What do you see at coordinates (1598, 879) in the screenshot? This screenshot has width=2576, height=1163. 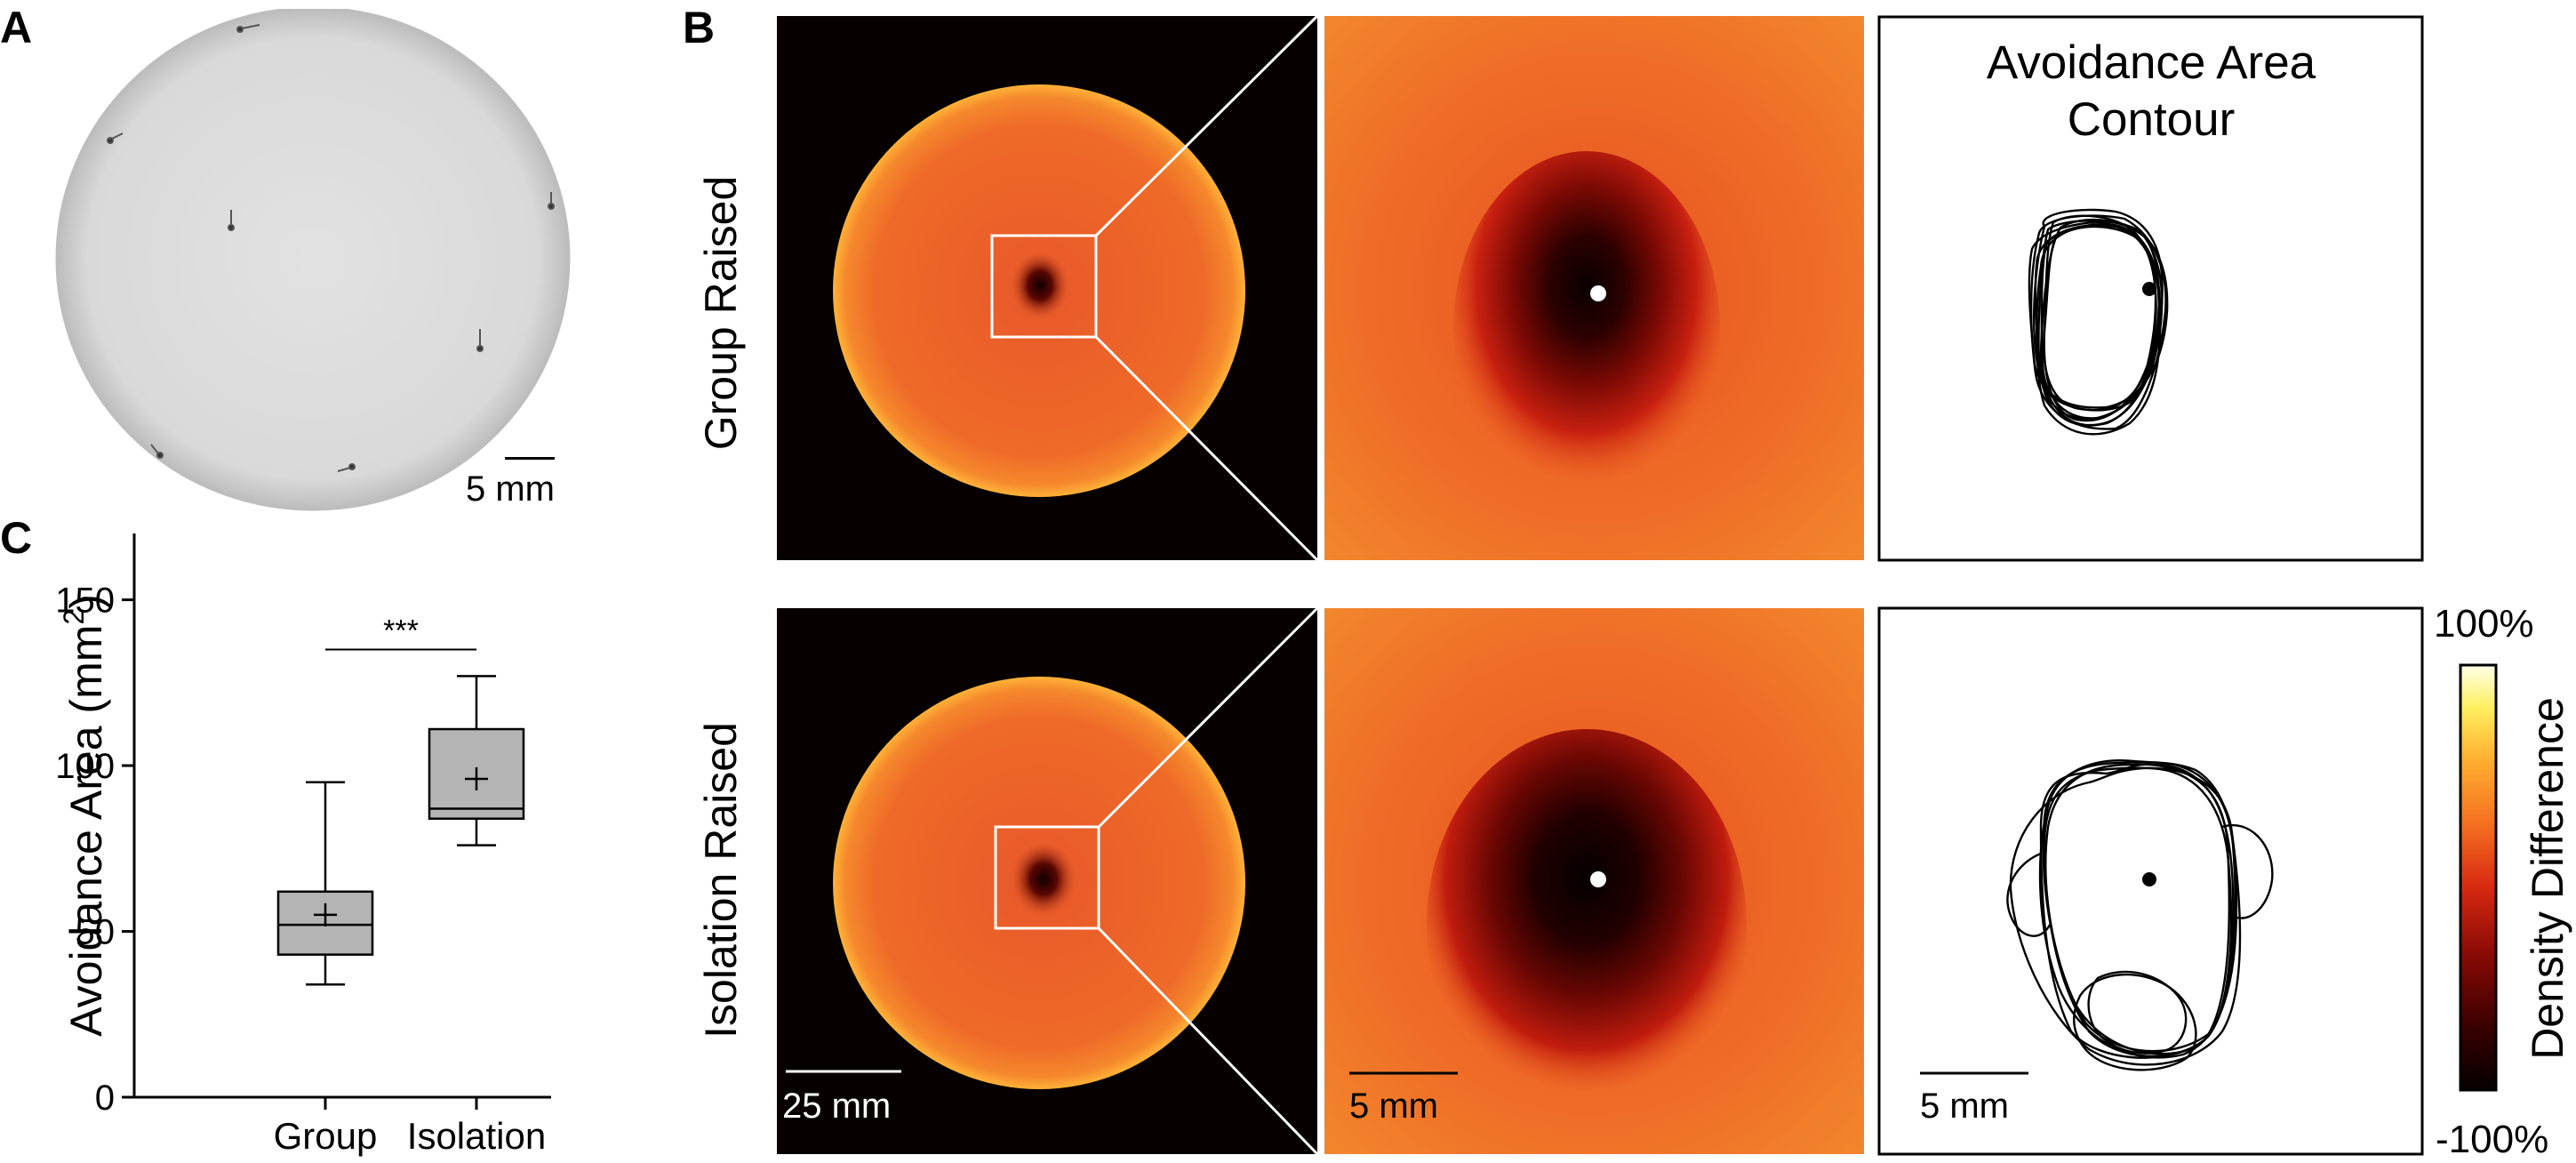 I see `focal-fish-dot-isolation` at bounding box center [1598, 879].